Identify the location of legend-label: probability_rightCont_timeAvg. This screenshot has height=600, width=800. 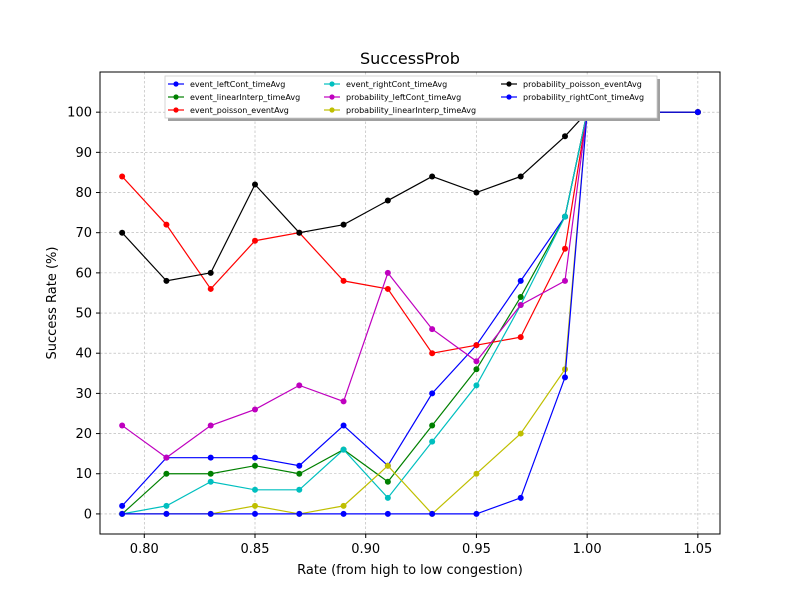
(583, 97).